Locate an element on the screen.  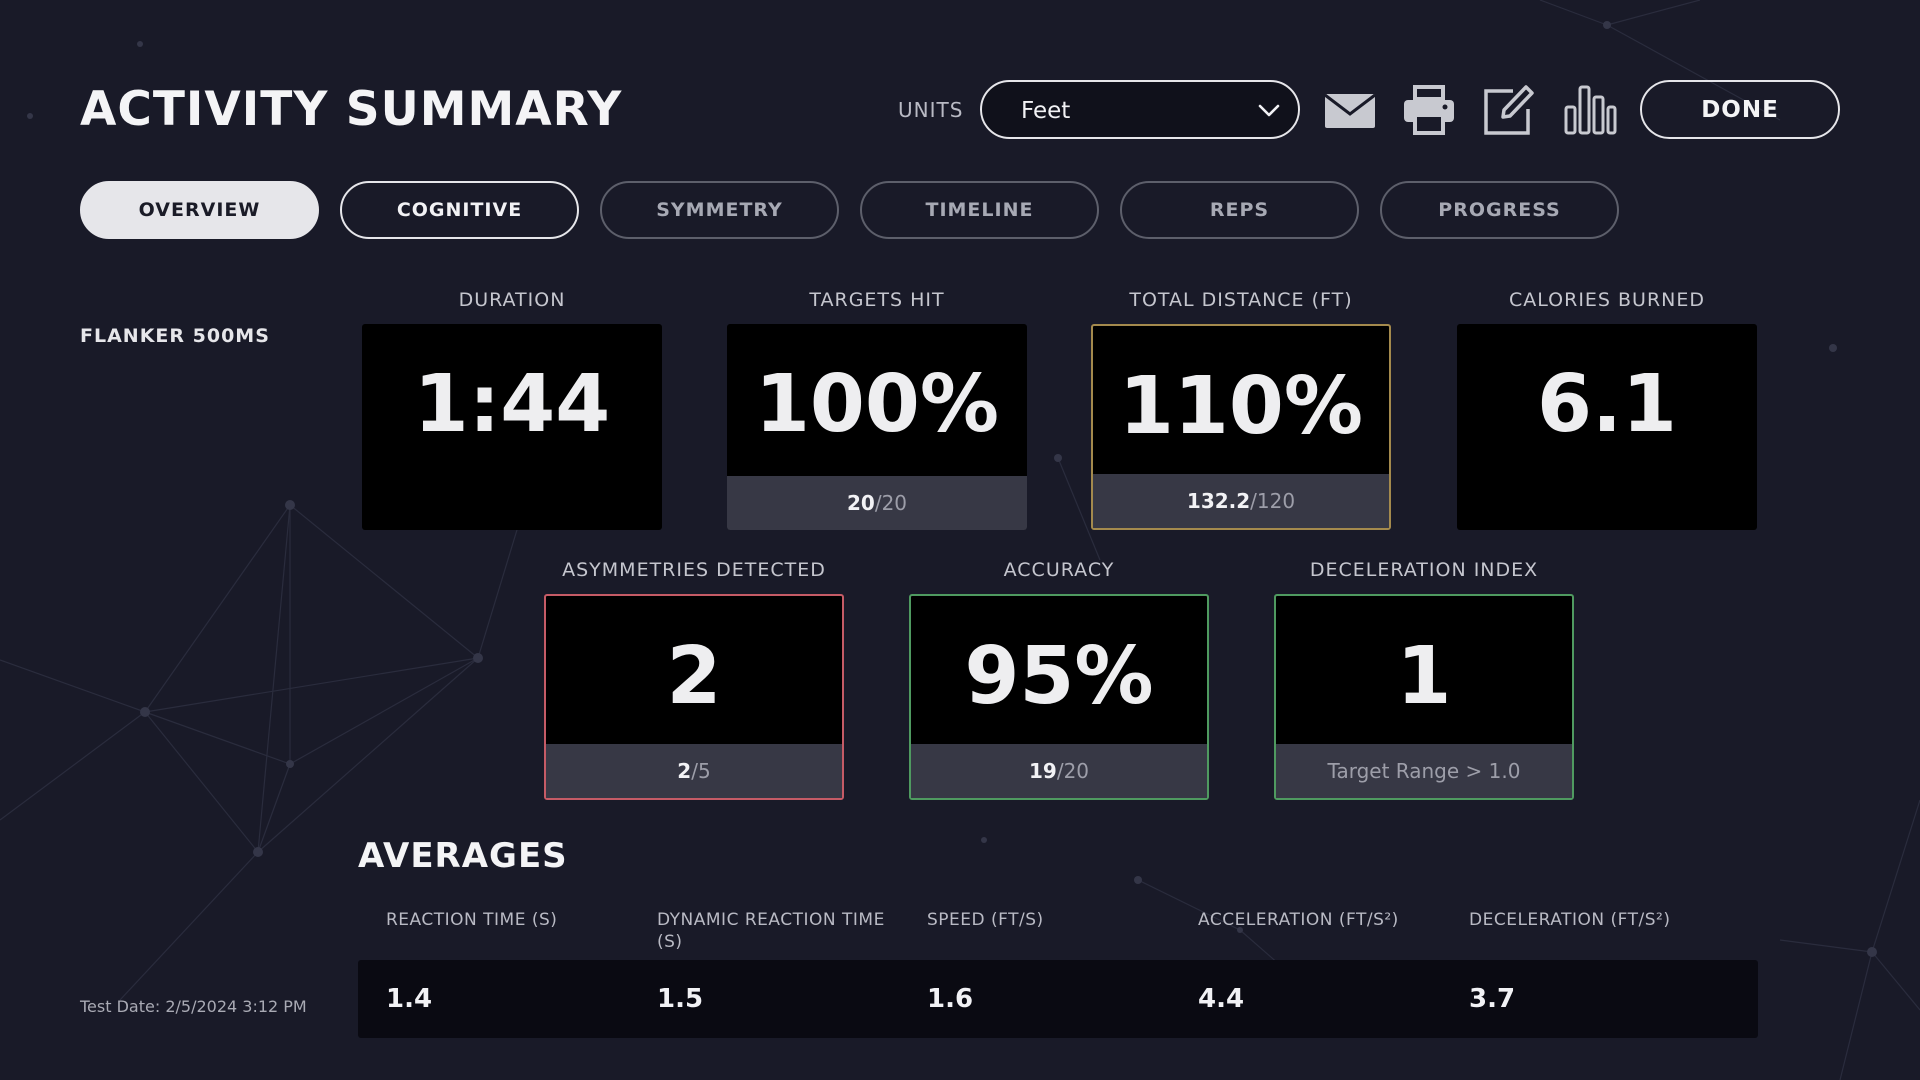
edit-icon is located at coordinates (1509, 110).